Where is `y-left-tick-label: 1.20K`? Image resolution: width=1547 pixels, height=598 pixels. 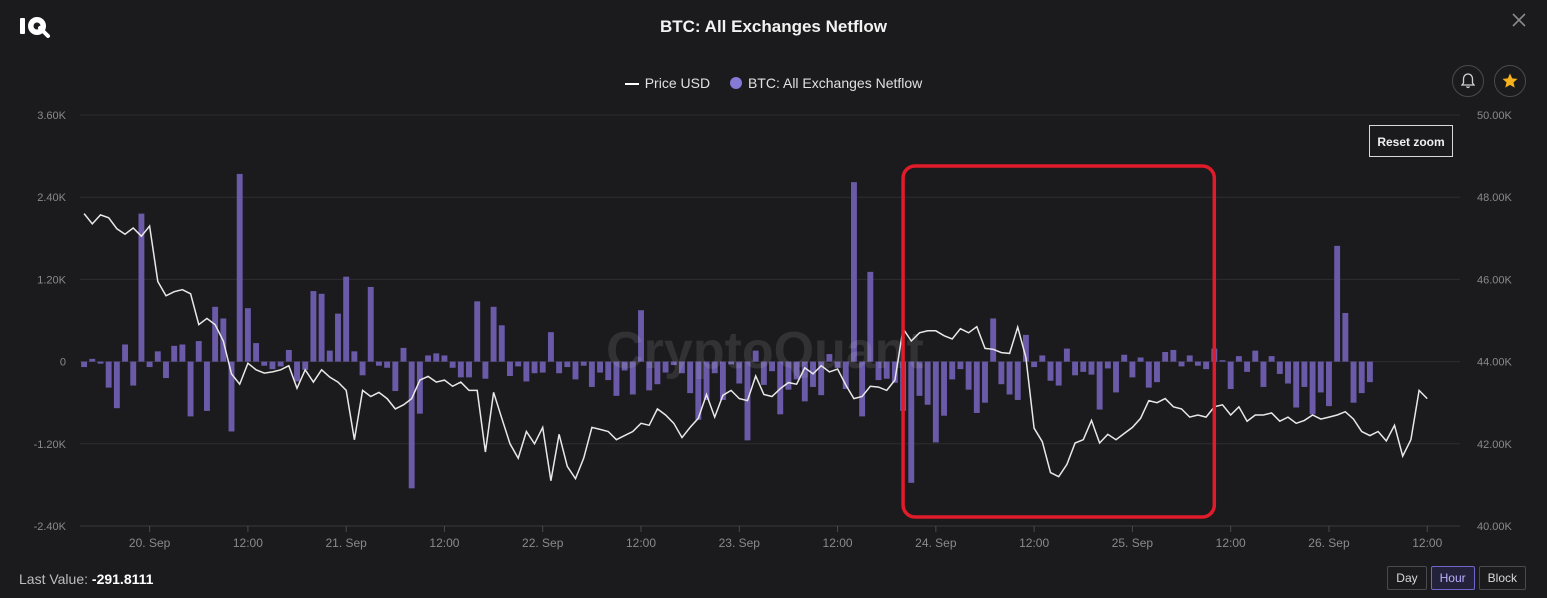
y-left-tick-label: 1.20K is located at coordinates (51, 280).